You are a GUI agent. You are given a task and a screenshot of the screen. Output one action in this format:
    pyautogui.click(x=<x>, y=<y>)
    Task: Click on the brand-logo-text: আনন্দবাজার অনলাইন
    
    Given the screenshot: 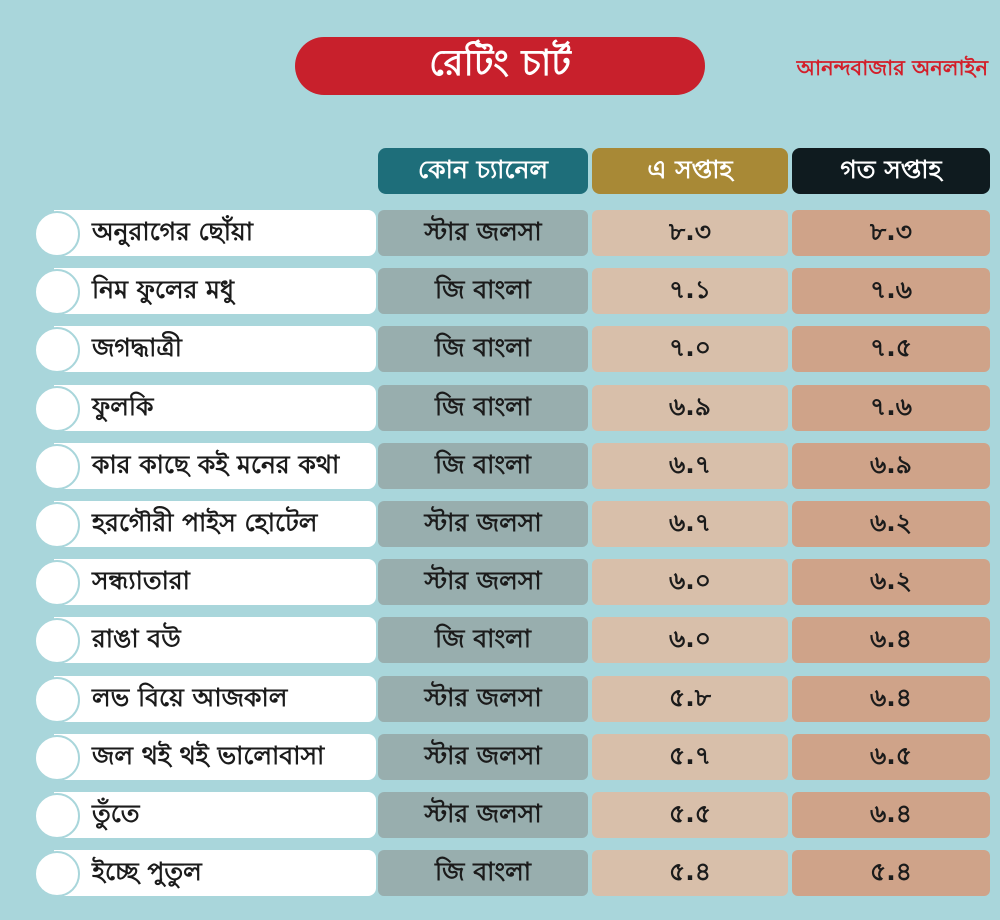 What is the action you would take?
    pyautogui.click(x=892, y=68)
    